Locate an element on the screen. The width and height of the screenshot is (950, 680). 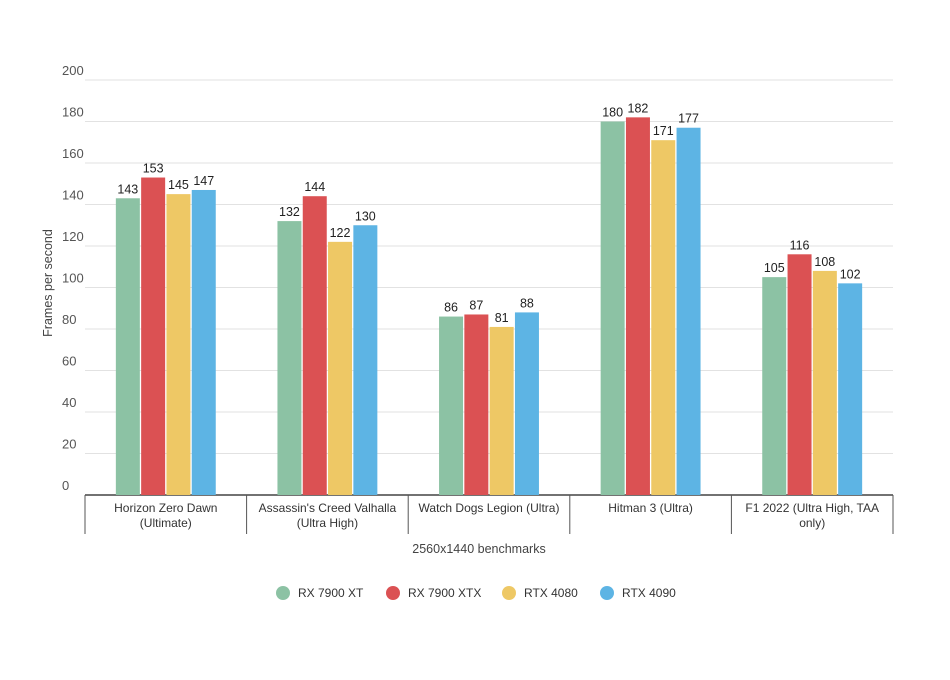
data-label: 130 is located at coordinates (365, 216).